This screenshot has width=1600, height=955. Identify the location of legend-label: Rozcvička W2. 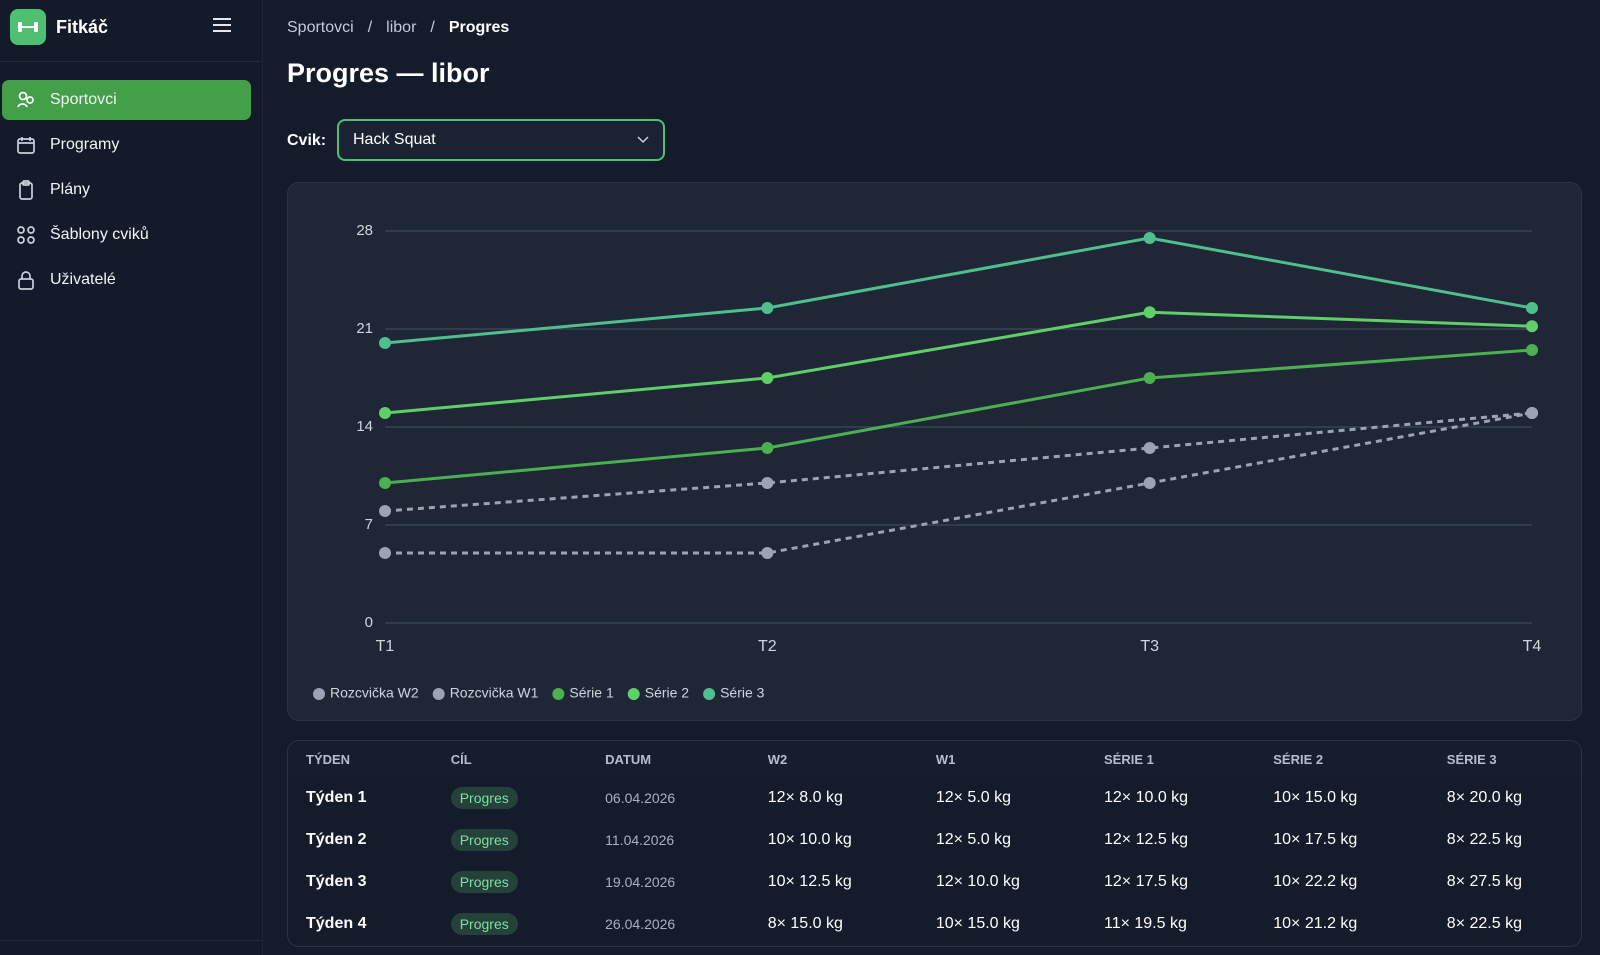
(374, 693).